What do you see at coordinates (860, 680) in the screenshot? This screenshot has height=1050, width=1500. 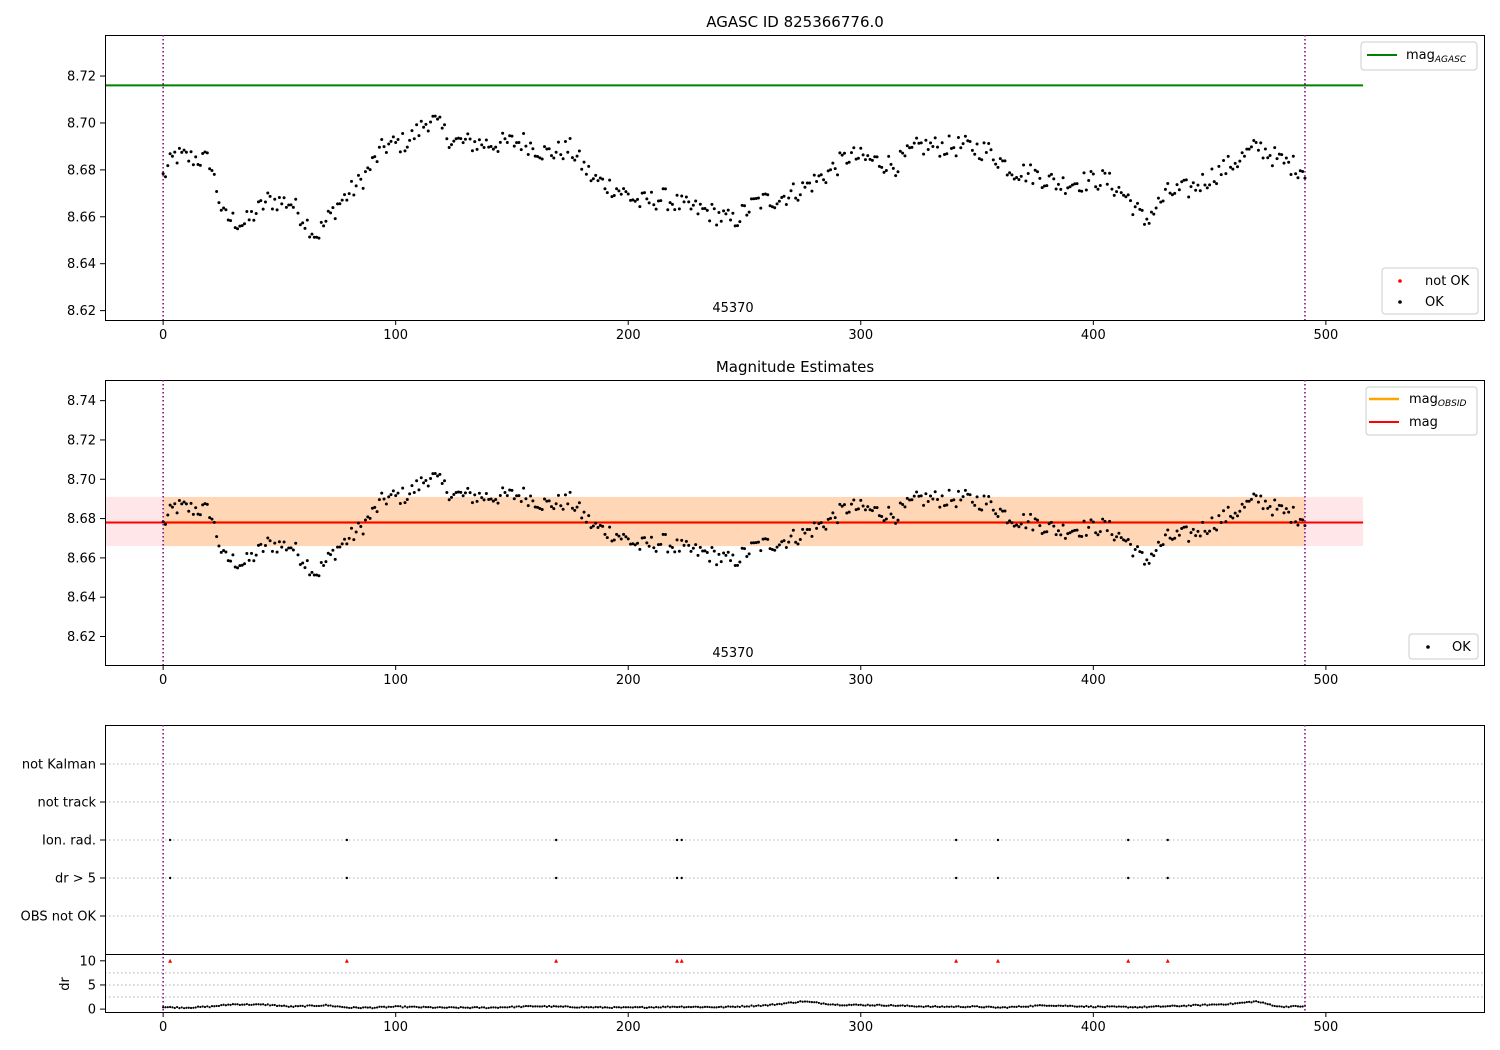 I see `magnitude-xtick-label: 300` at bounding box center [860, 680].